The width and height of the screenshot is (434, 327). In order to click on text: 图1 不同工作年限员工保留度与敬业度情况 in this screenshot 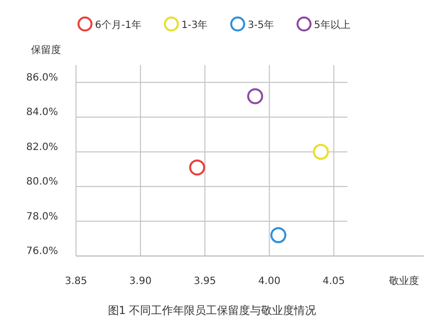, I will do `click(212, 310)`.